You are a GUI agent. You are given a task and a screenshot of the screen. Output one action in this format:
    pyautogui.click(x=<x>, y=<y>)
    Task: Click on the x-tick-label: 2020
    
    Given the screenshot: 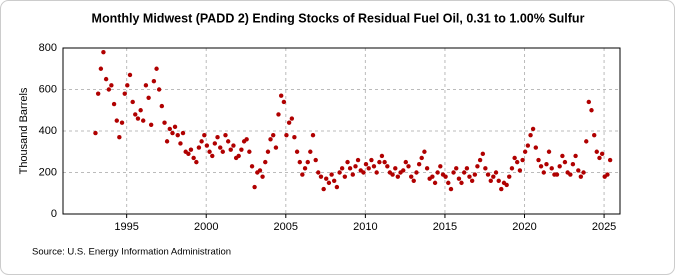 What is the action you would take?
    pyautogui.click(x=524, y=227)
    